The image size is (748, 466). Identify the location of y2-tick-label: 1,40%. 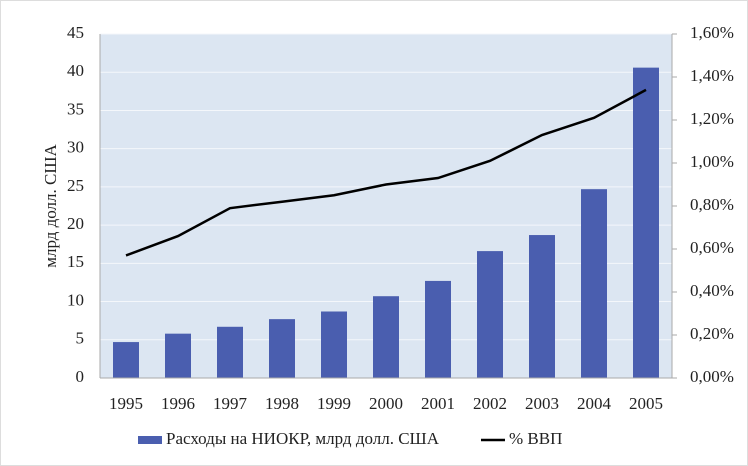
(712, 75).